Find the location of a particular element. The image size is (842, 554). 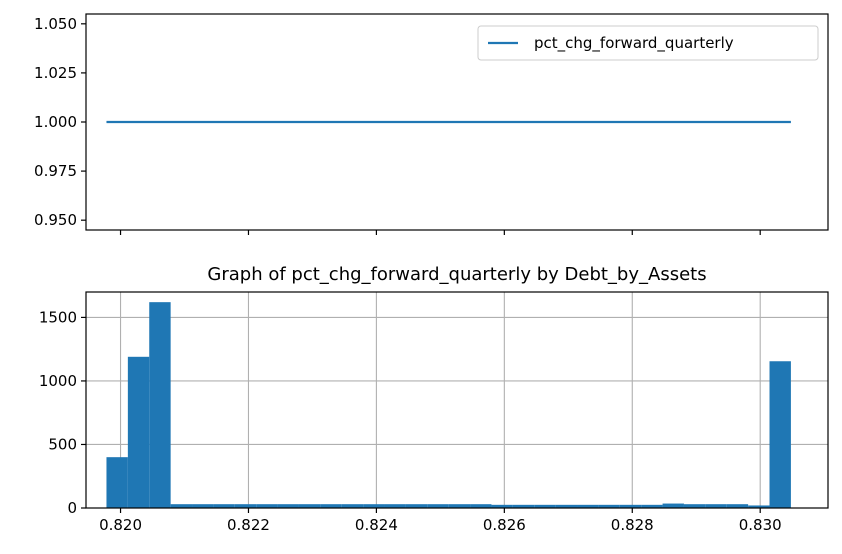

y-tick-label: 1500 is located at coordinates (58, 317).